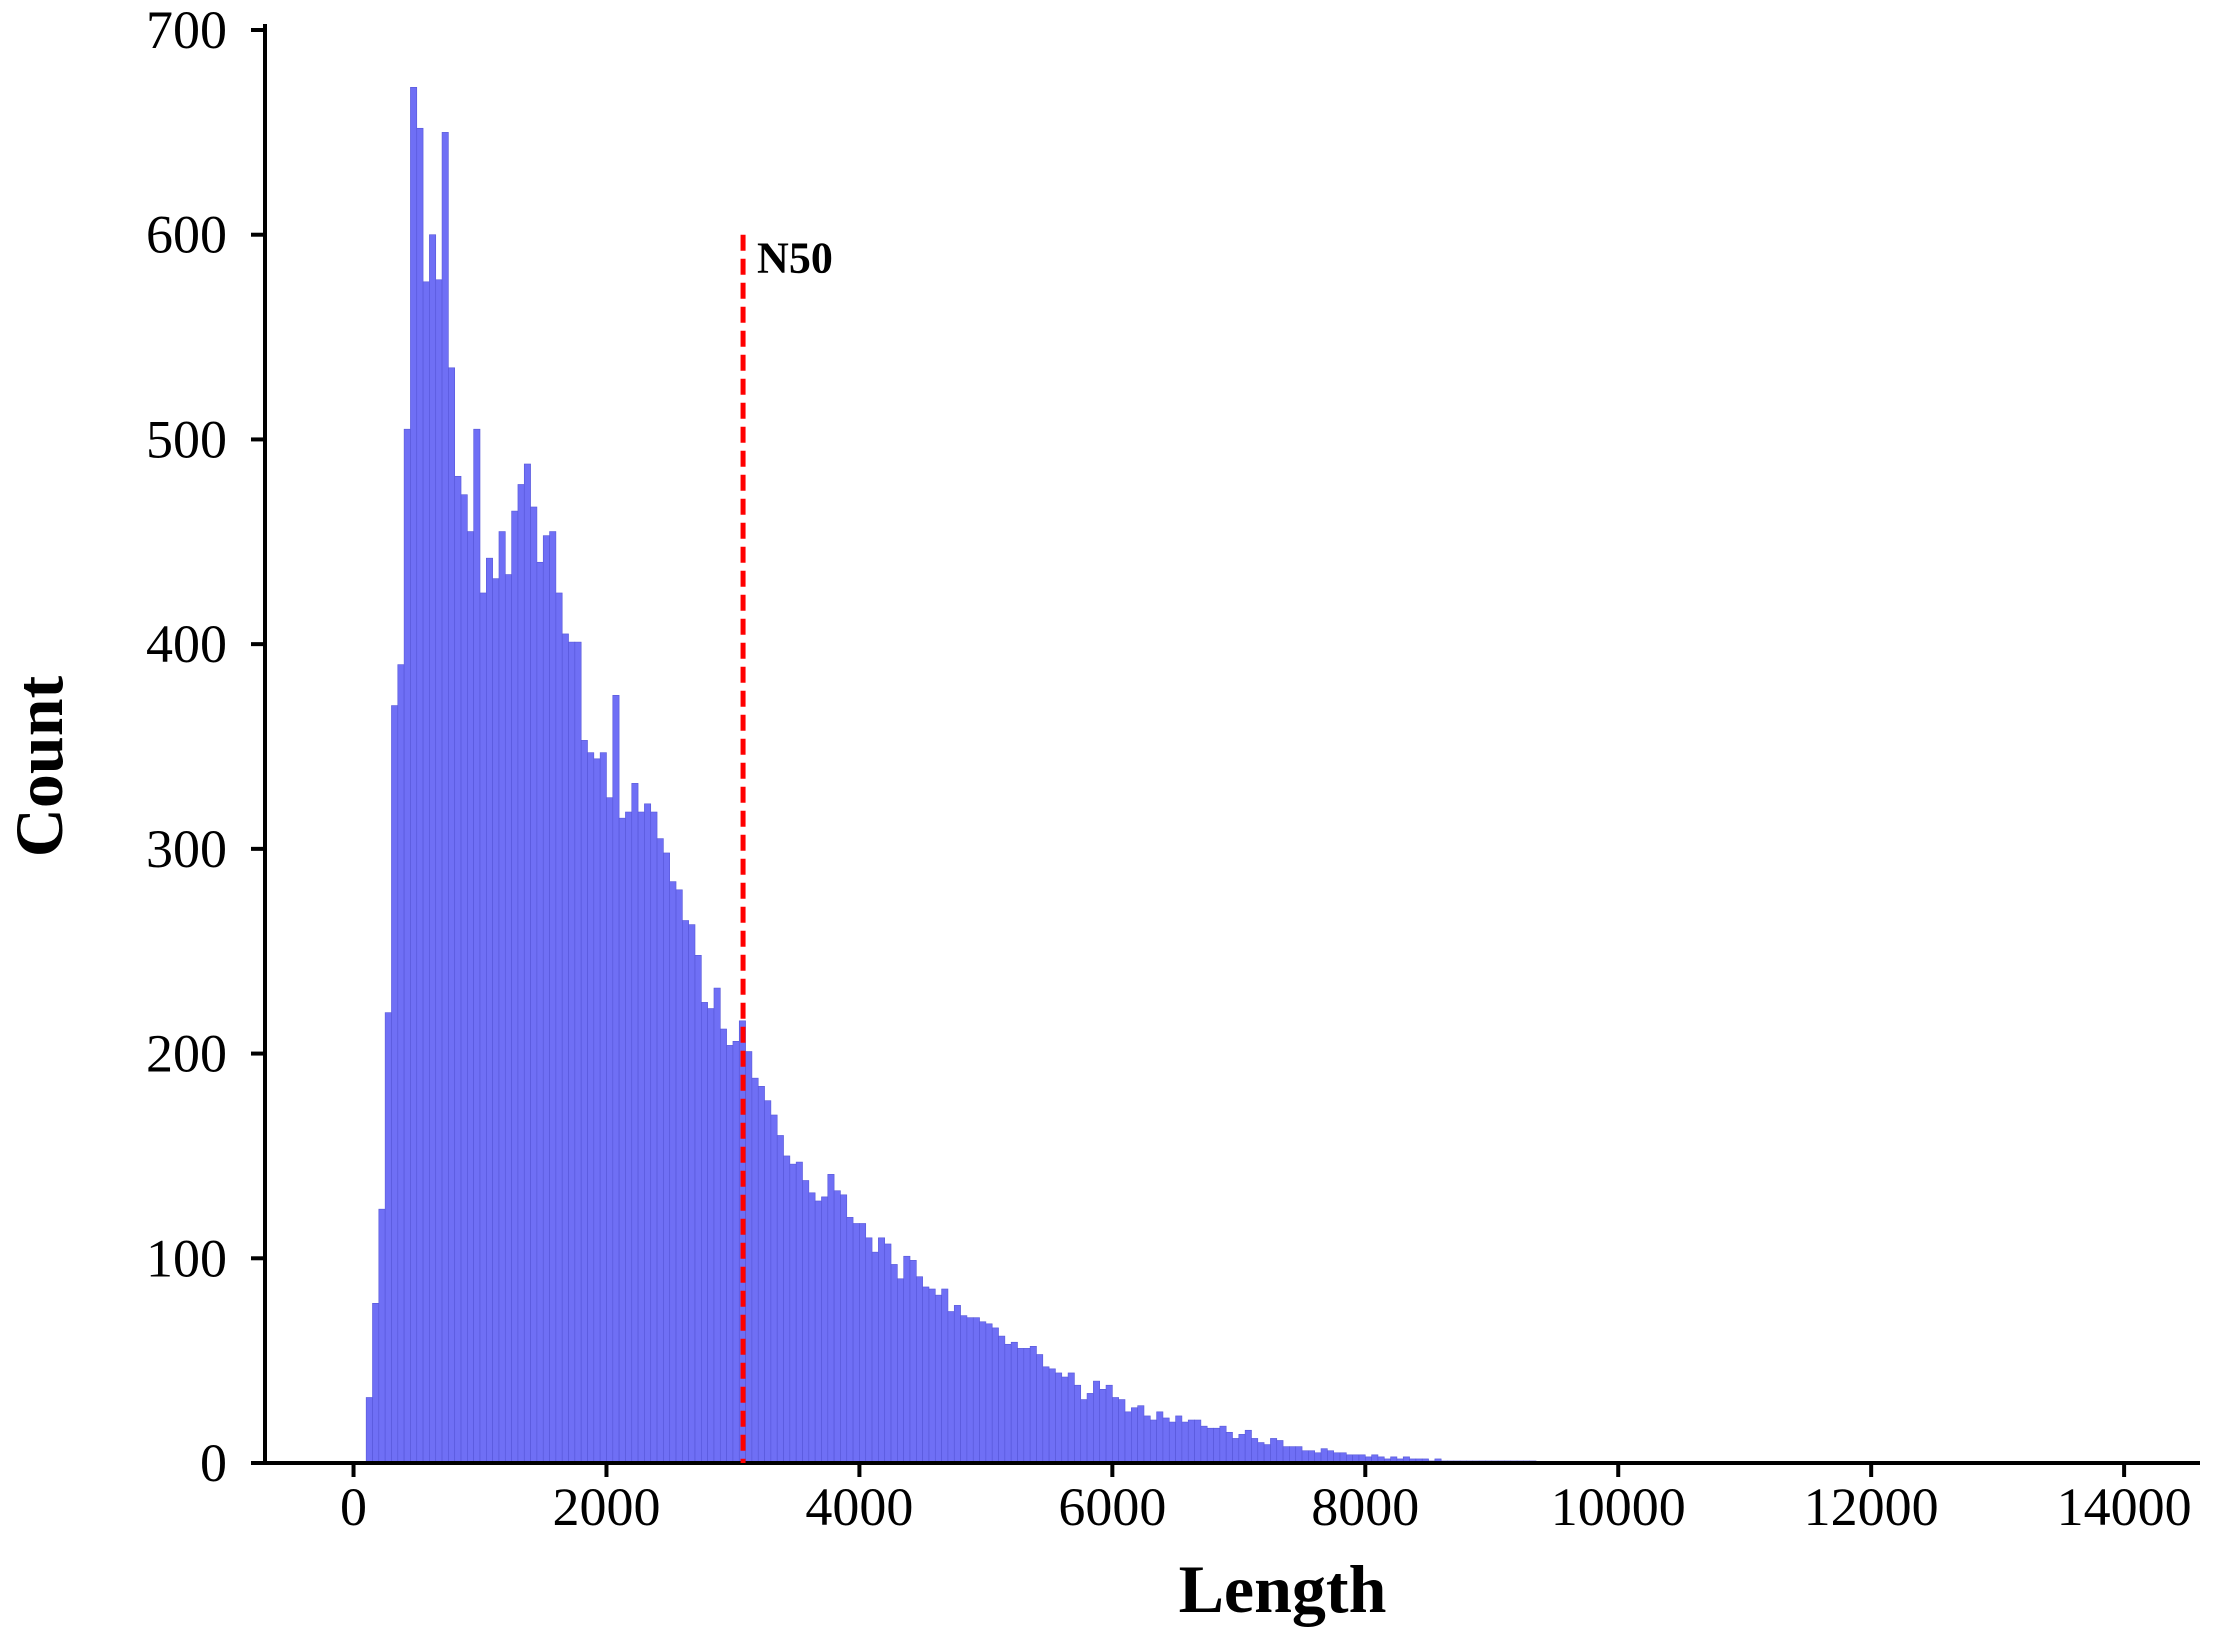 The width and height of the screenshot is (2217, 1648). What do you see at coordinates (786, 848) in the screenshot?
I see `n50-annotation: N50` at bounding box center [786, 848].